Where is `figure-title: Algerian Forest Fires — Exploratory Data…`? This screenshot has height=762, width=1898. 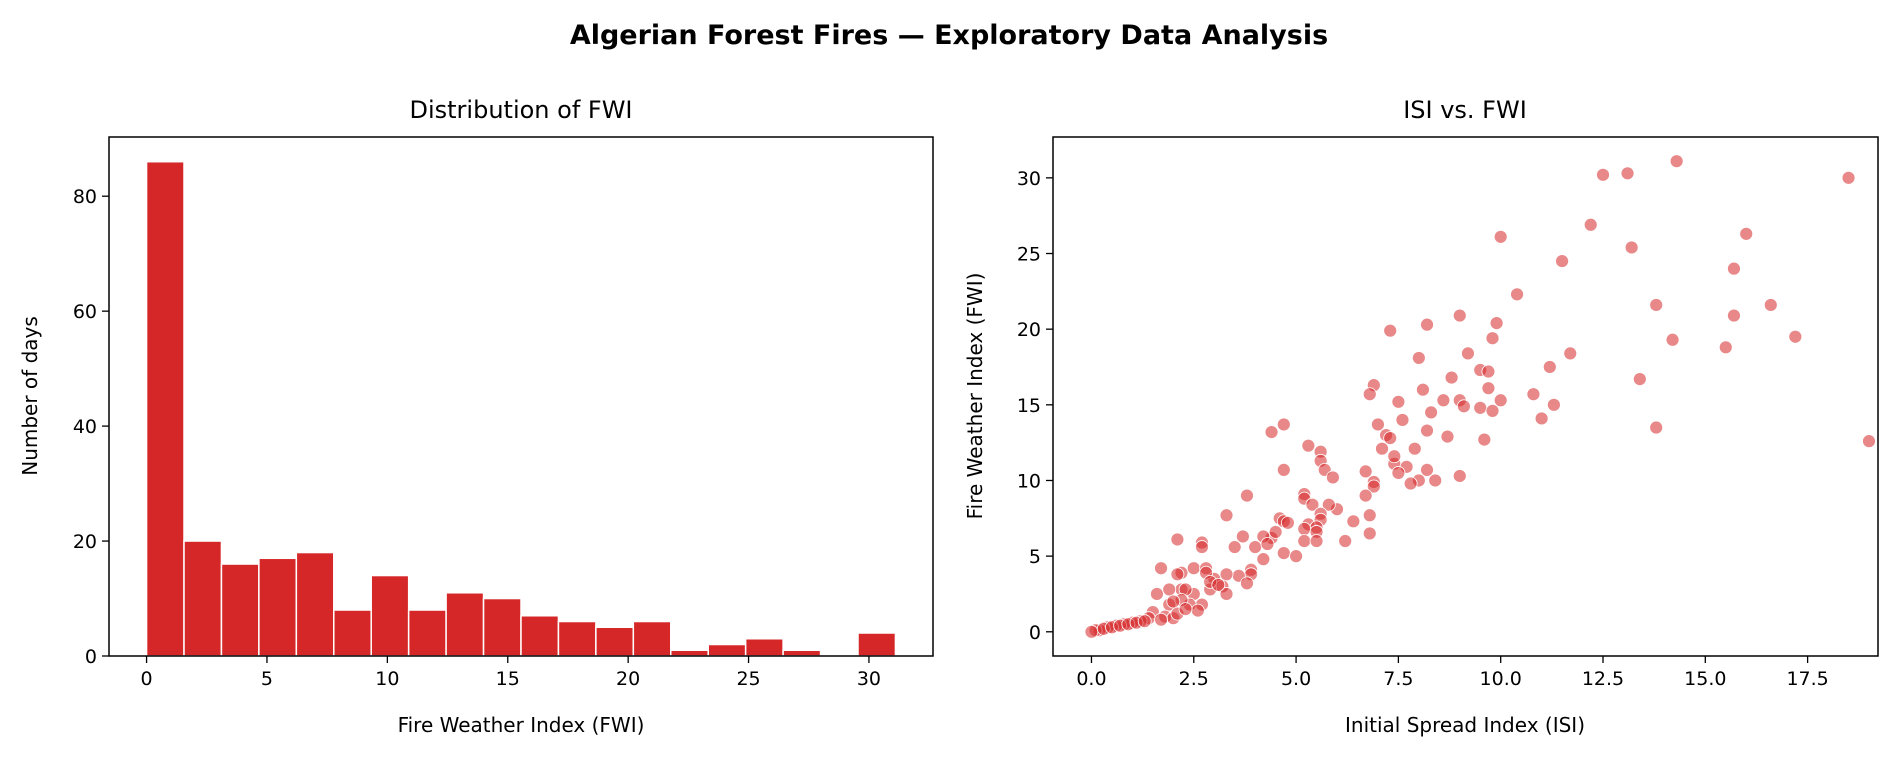 figure-title: Algerian Forest Fires — Exploratory Data… is located at coordinates (949, 35).